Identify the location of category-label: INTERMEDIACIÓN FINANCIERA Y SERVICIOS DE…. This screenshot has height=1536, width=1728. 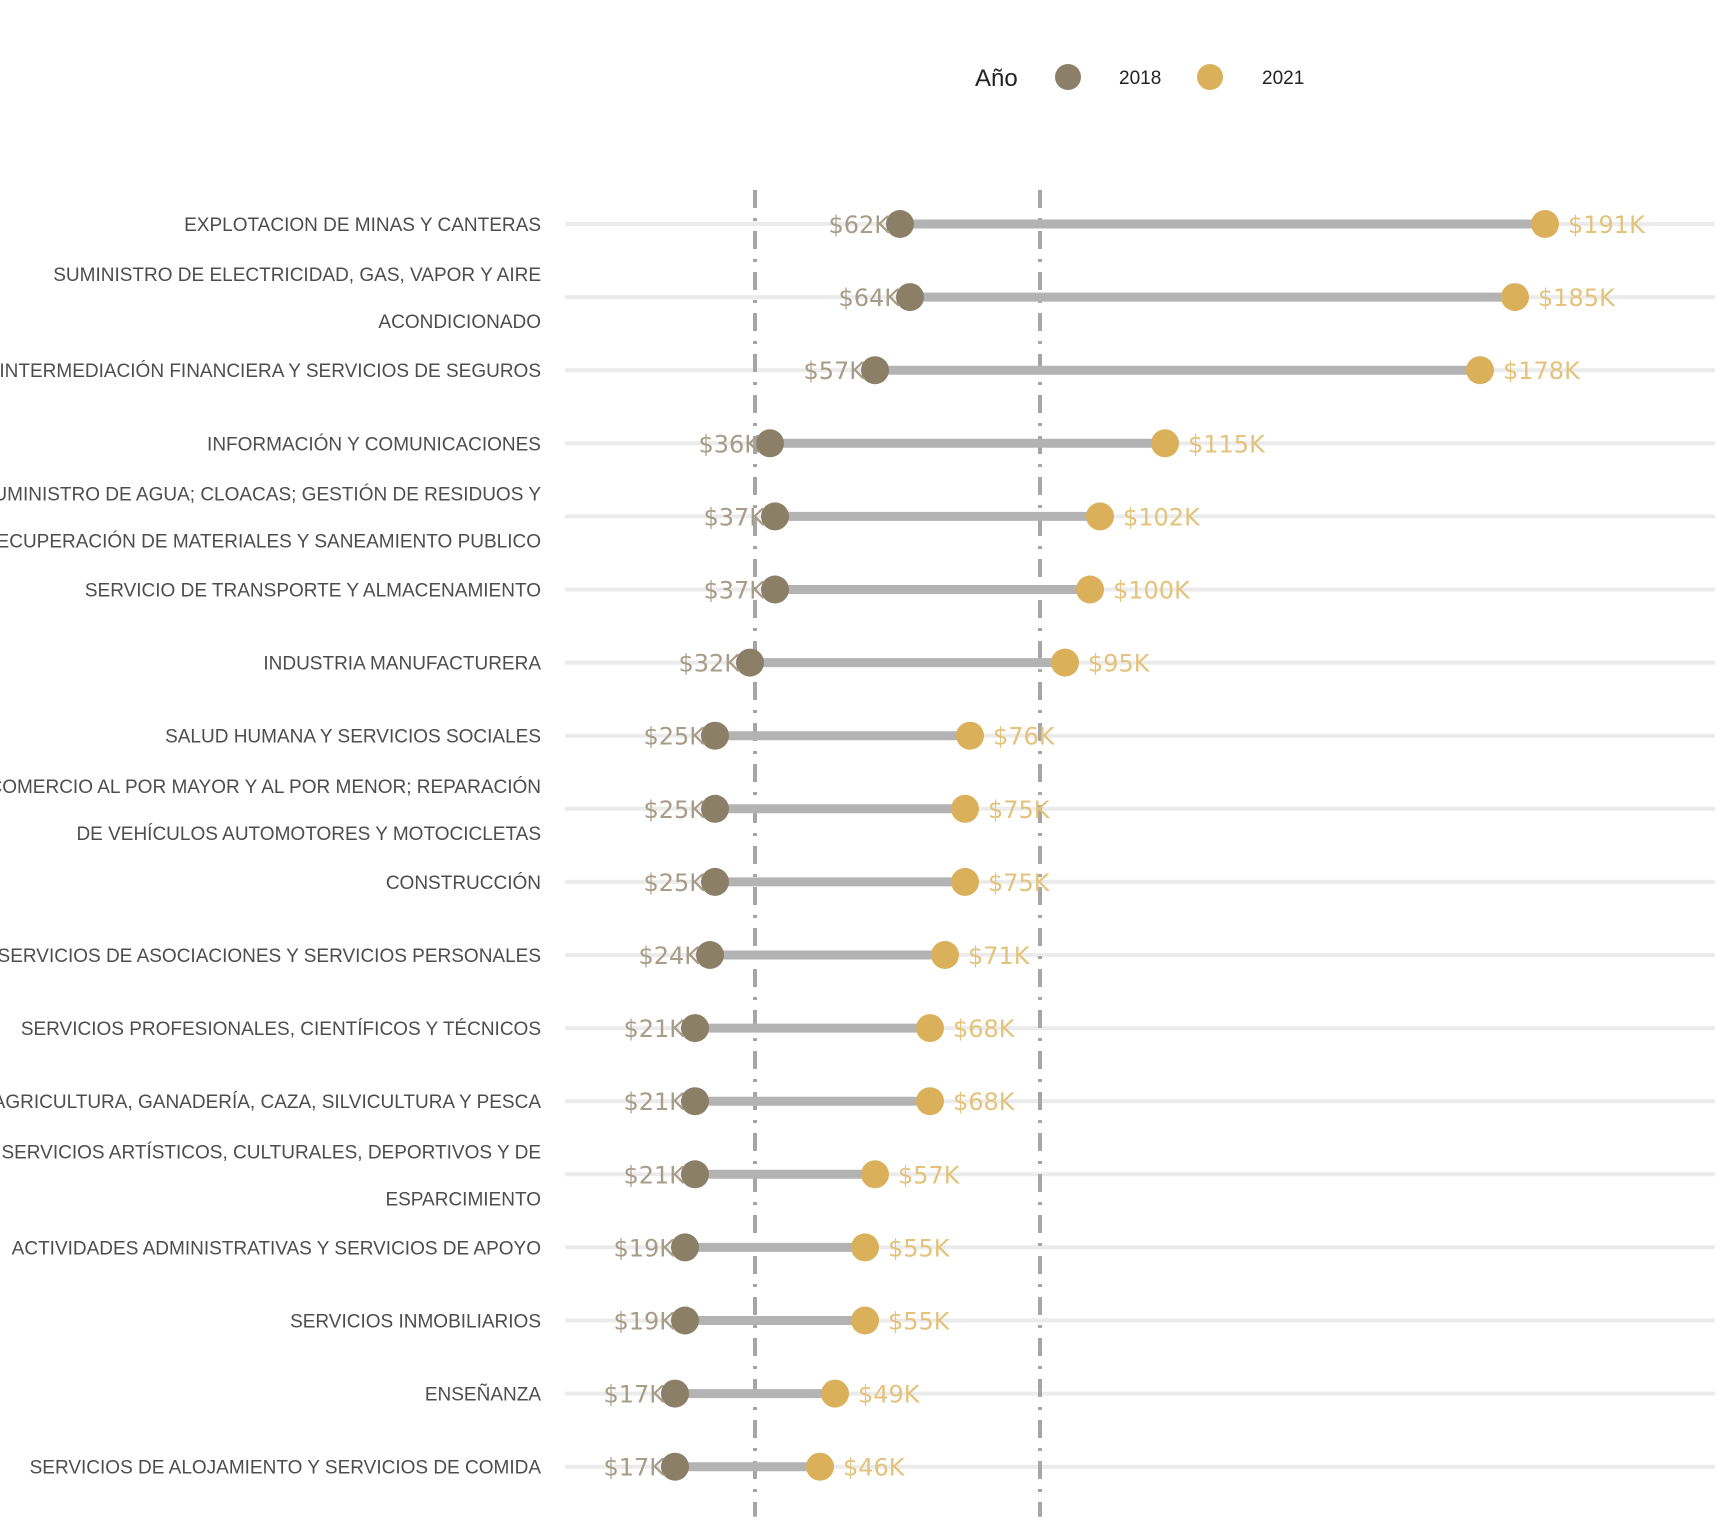
(270, 371).